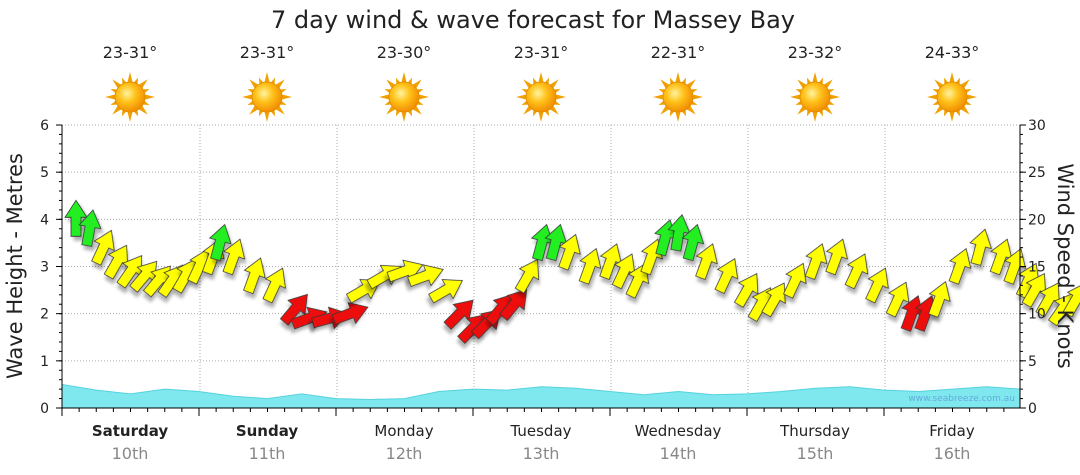 This screenshot has height=475, width=1080. What do you see at coordinates (952, 453) in the screenshot?
I see `day-date-label: 16th` at bounding box center [952, 453].